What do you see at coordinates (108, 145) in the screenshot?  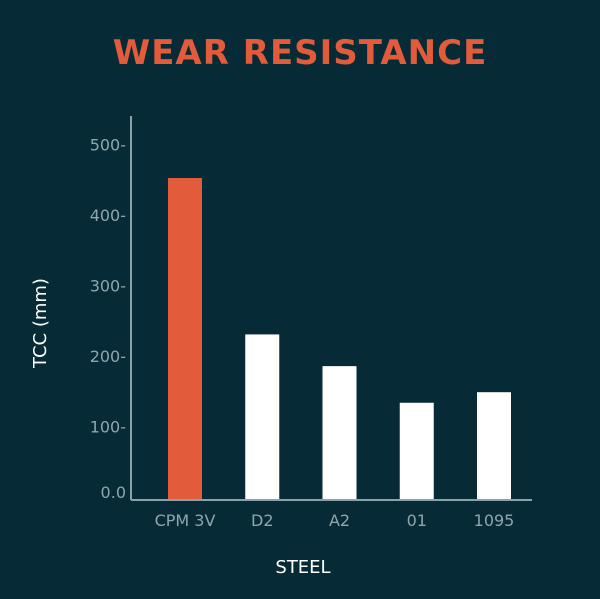 I see `y-tick-label: 500-` at bounding box center [108, 145].